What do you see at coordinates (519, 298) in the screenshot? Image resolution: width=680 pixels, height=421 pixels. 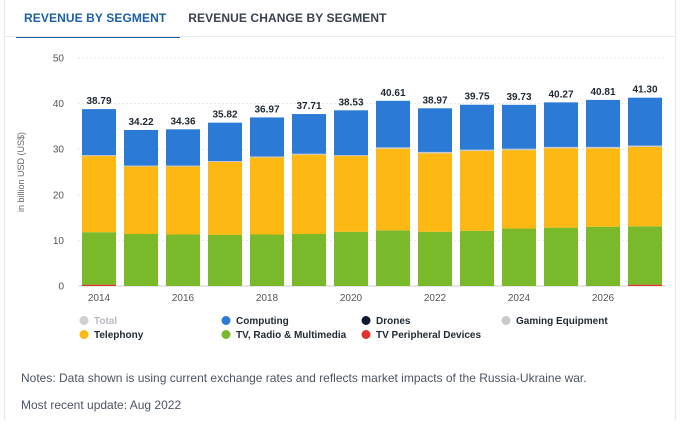 I see `x-tick-label: 2024` at bounding box center [519, 298].